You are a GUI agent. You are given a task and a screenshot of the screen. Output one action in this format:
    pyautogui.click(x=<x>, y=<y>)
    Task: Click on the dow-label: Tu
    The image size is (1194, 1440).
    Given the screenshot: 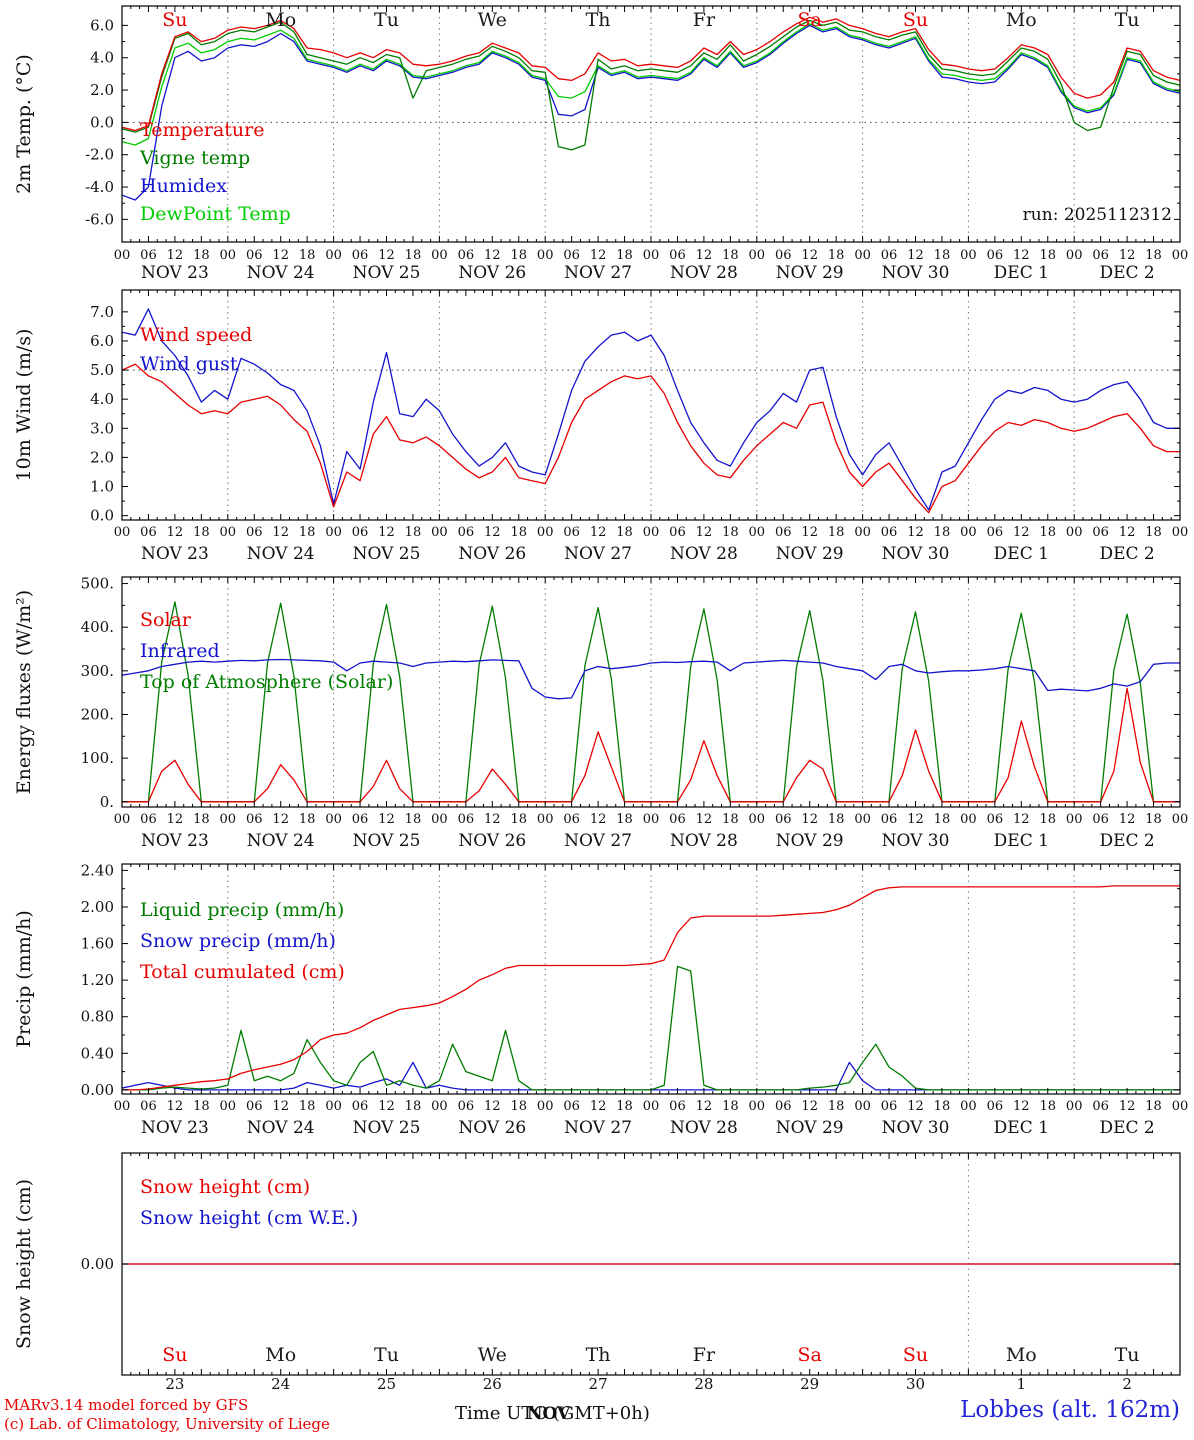 What is the action you would take?
    pyautogui.click(x=386, y=20)
    